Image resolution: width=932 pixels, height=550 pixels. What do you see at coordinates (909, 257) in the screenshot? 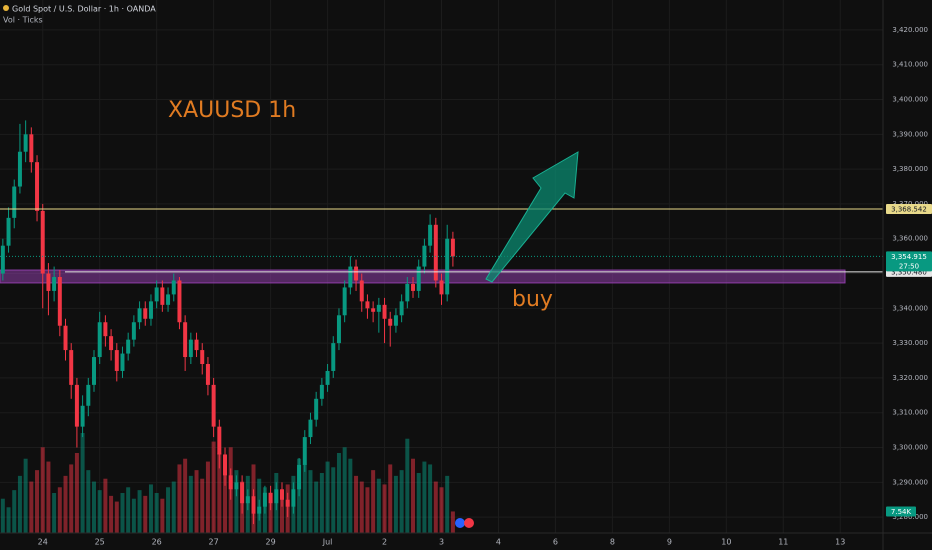
I see `last-price-label: 3,354.915` at bounding box center [909, 257].